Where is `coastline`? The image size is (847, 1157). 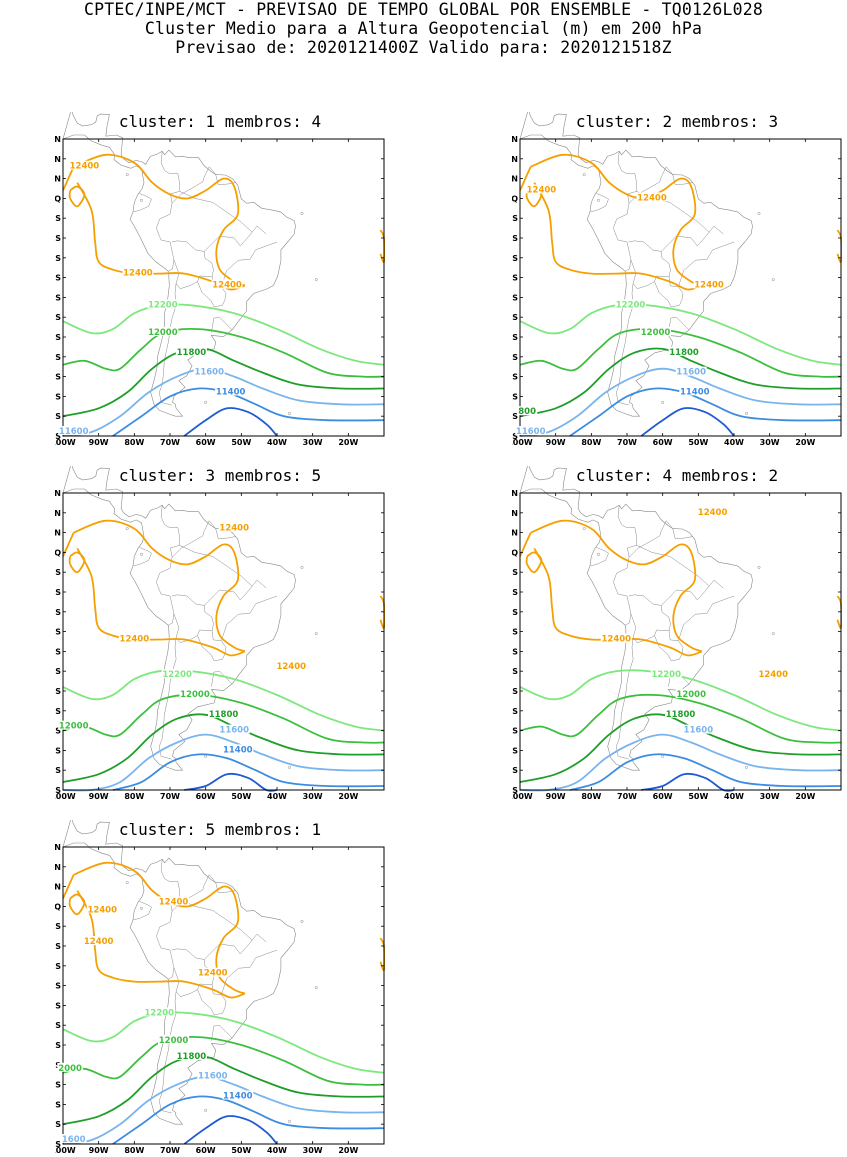
coastline is located at coordinates (636, 618).